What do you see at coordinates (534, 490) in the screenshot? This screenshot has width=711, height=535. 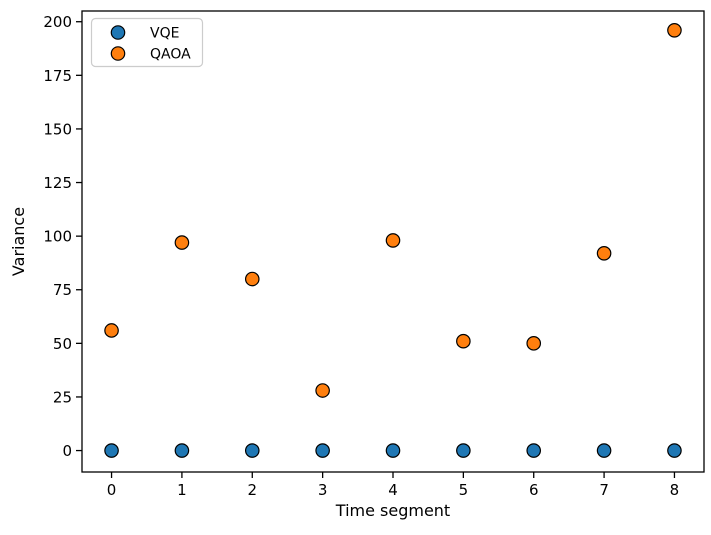 I see `x-tick-label: 6` at bounding box center [534, 490].